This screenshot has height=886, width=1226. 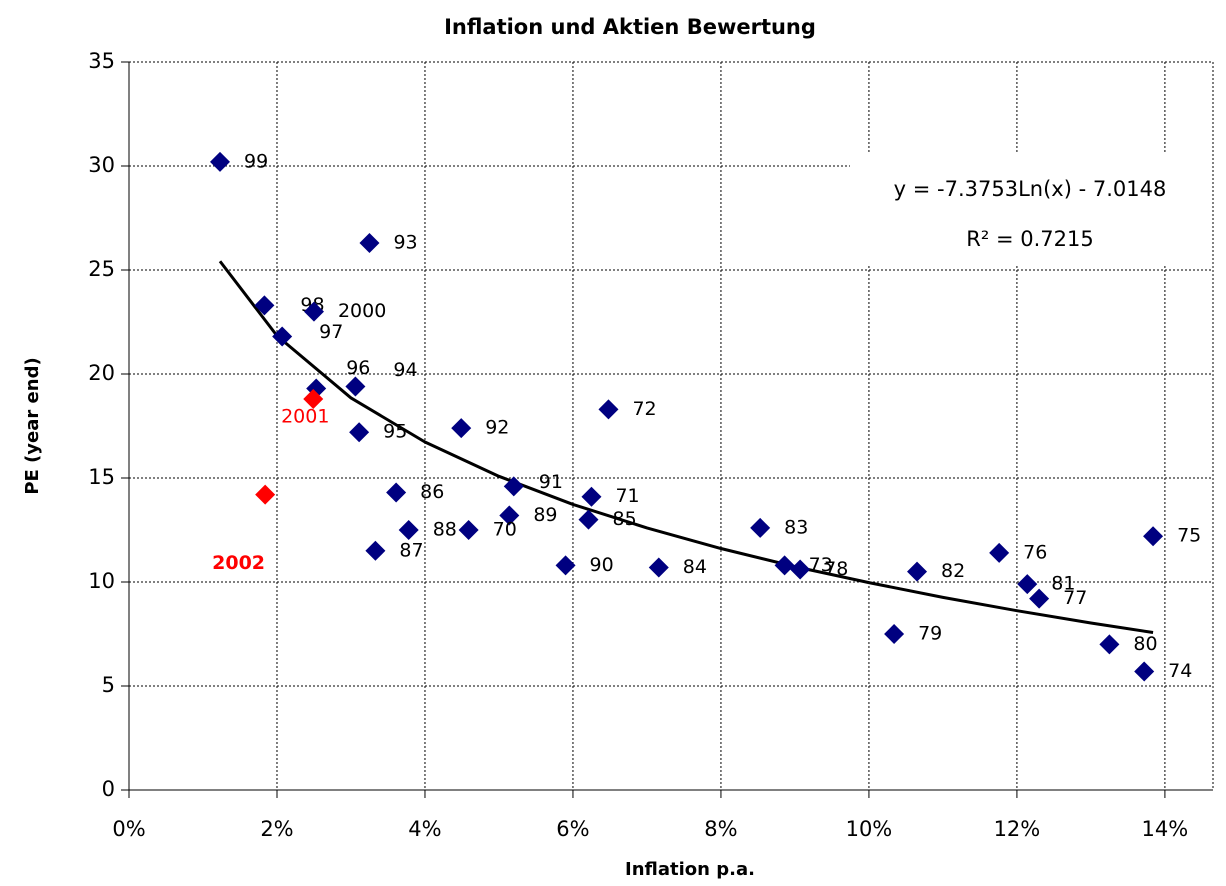 What do you see at coordinates (276, 829) in the screenshot?
I see `x-tick-label: 2%` at bounding box center [276, 829].